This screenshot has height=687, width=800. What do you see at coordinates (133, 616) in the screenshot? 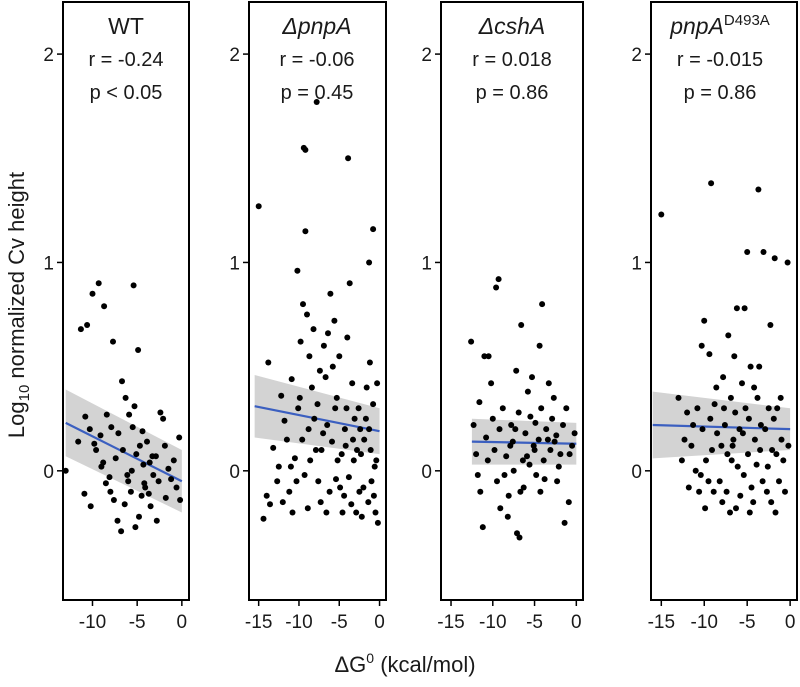
I see `x-ticks-layer: -10 -5 0` at bounding box center [133, 616].